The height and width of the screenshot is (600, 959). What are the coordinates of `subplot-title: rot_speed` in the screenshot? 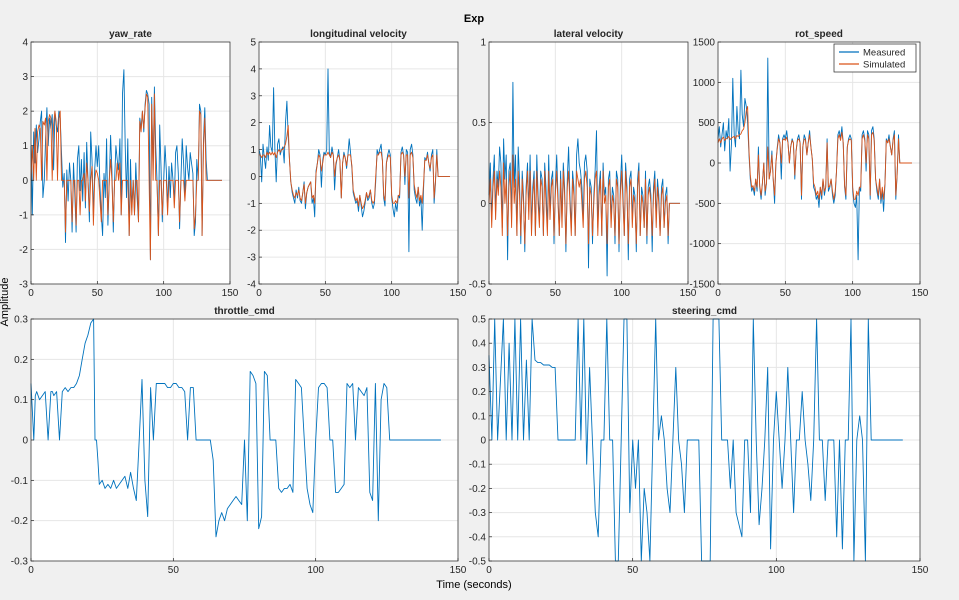 It's located at (819, 34).